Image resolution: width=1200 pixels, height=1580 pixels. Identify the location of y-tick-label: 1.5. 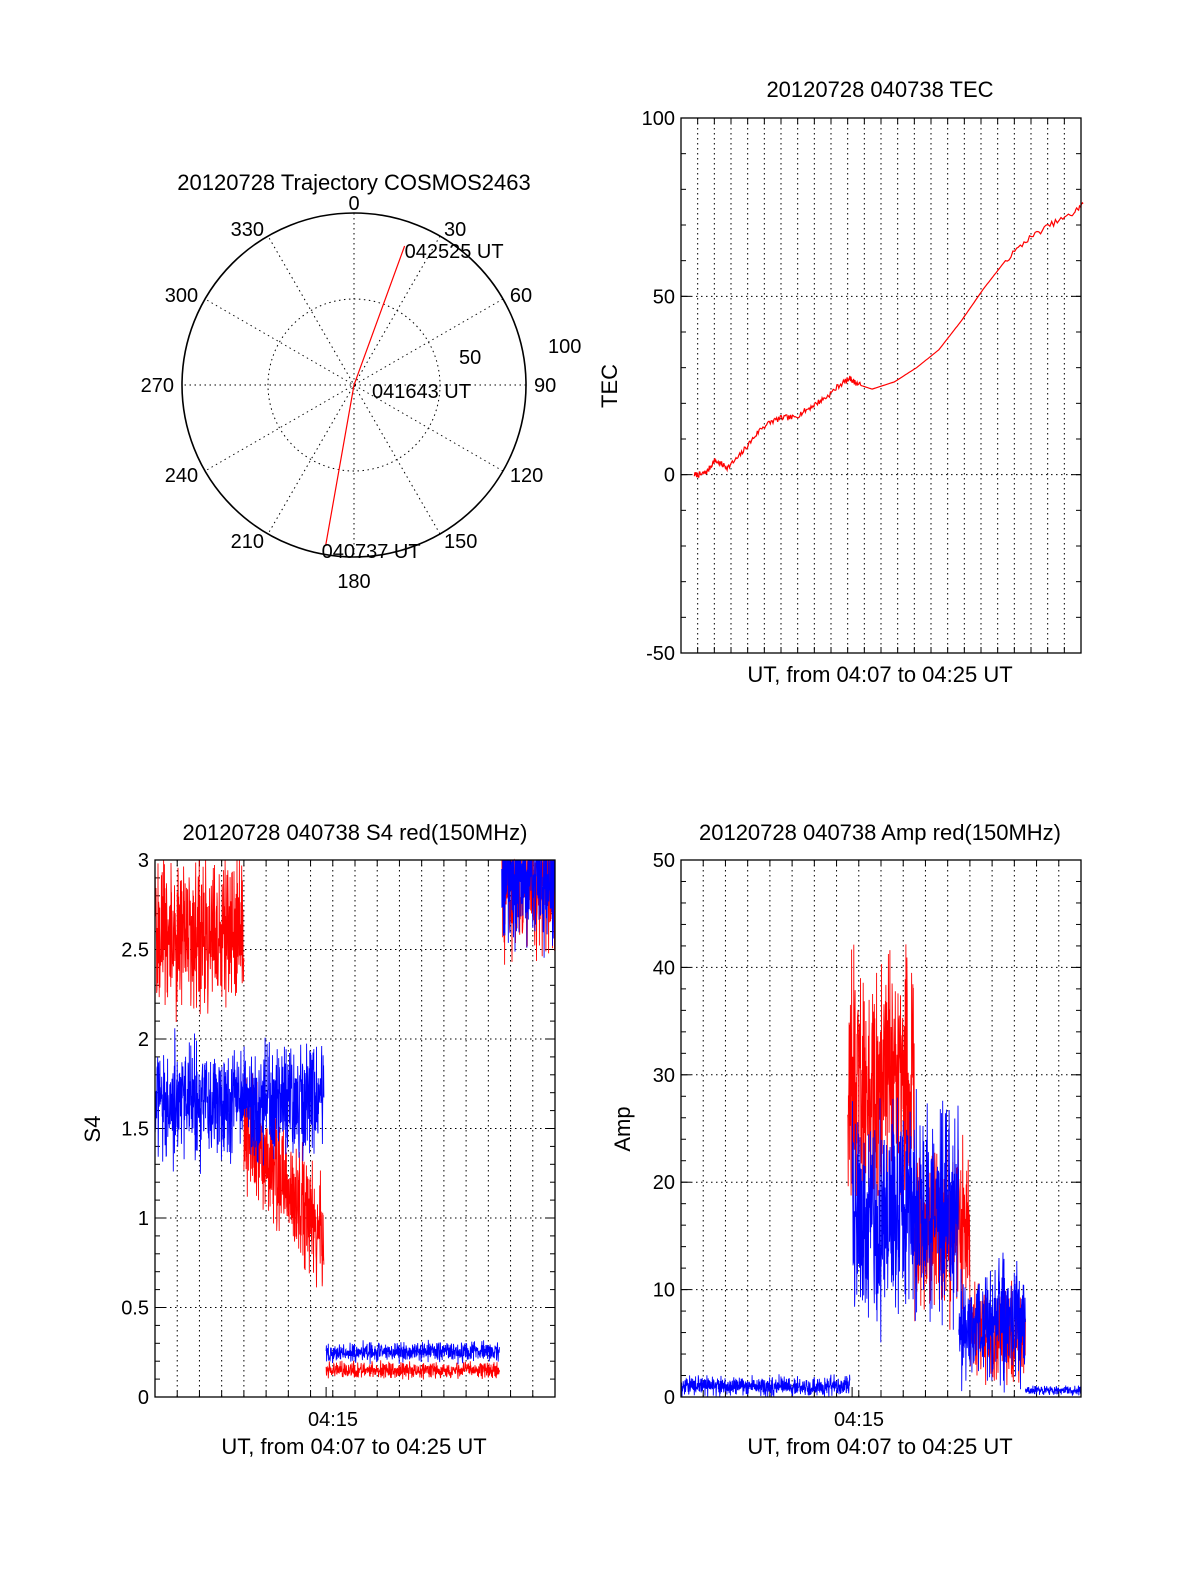
(135, 1130).